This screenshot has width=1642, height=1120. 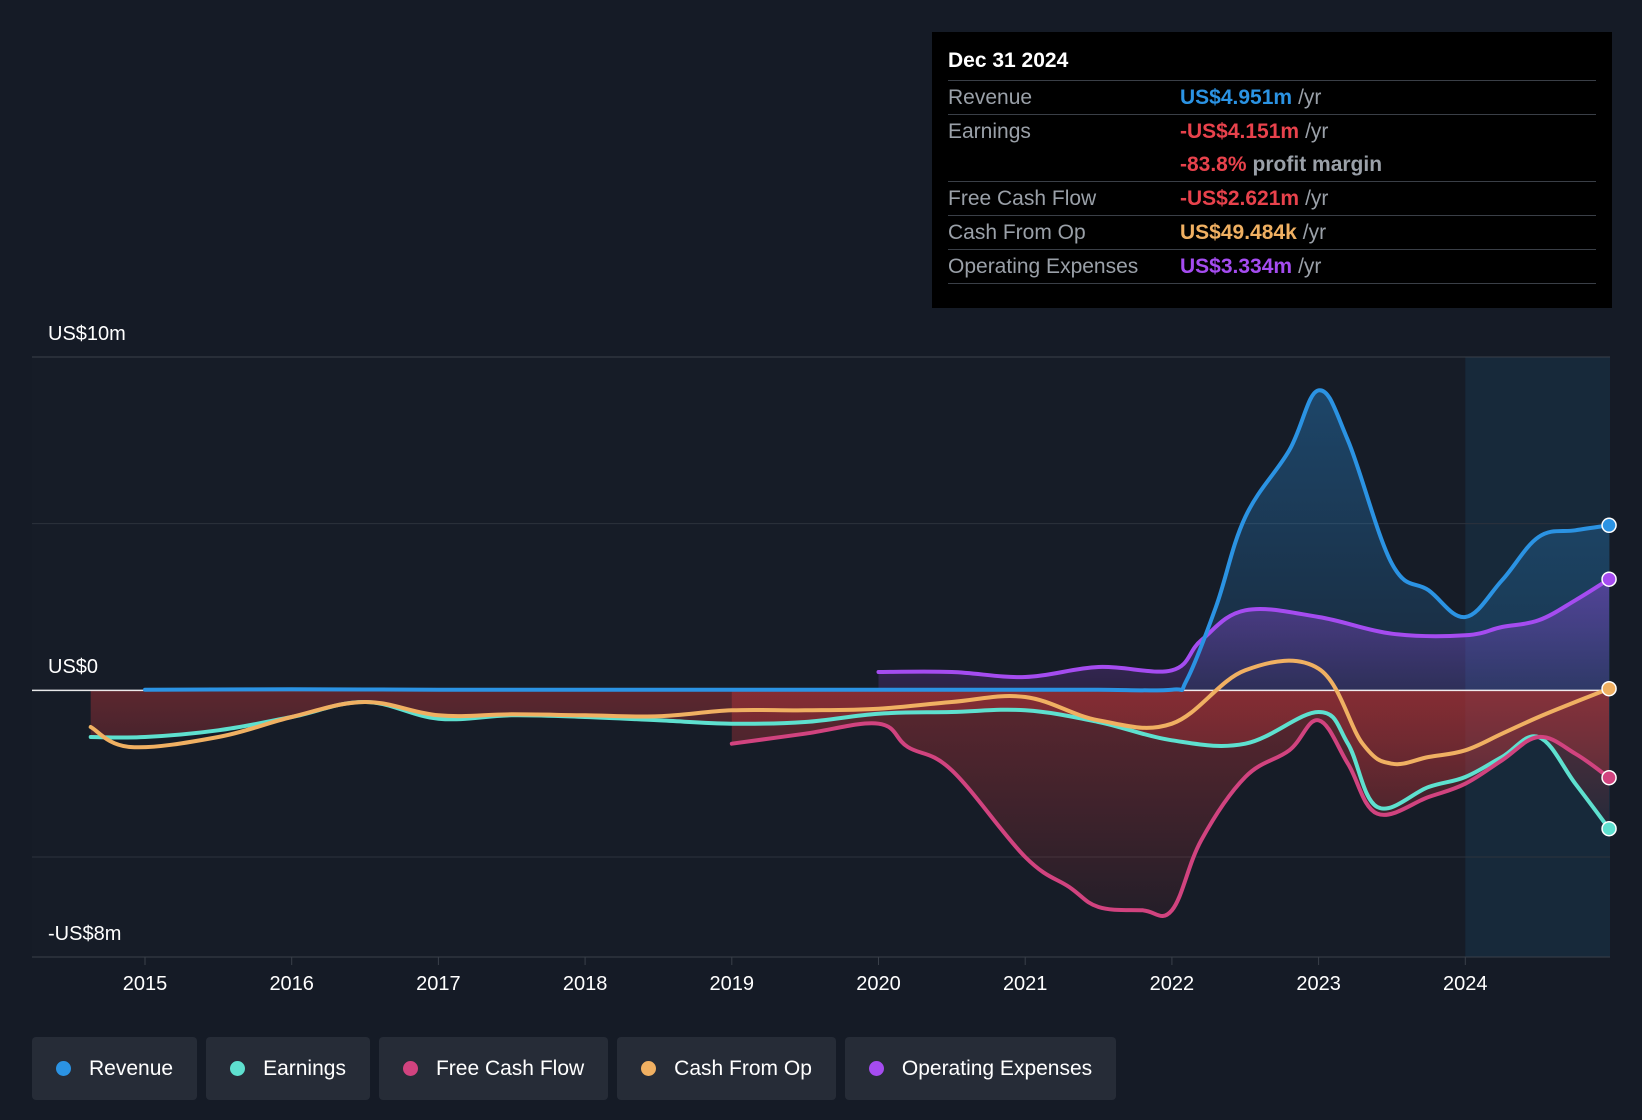 I want to click on x-tick-label: 2022, so click(x=1172, y=984).